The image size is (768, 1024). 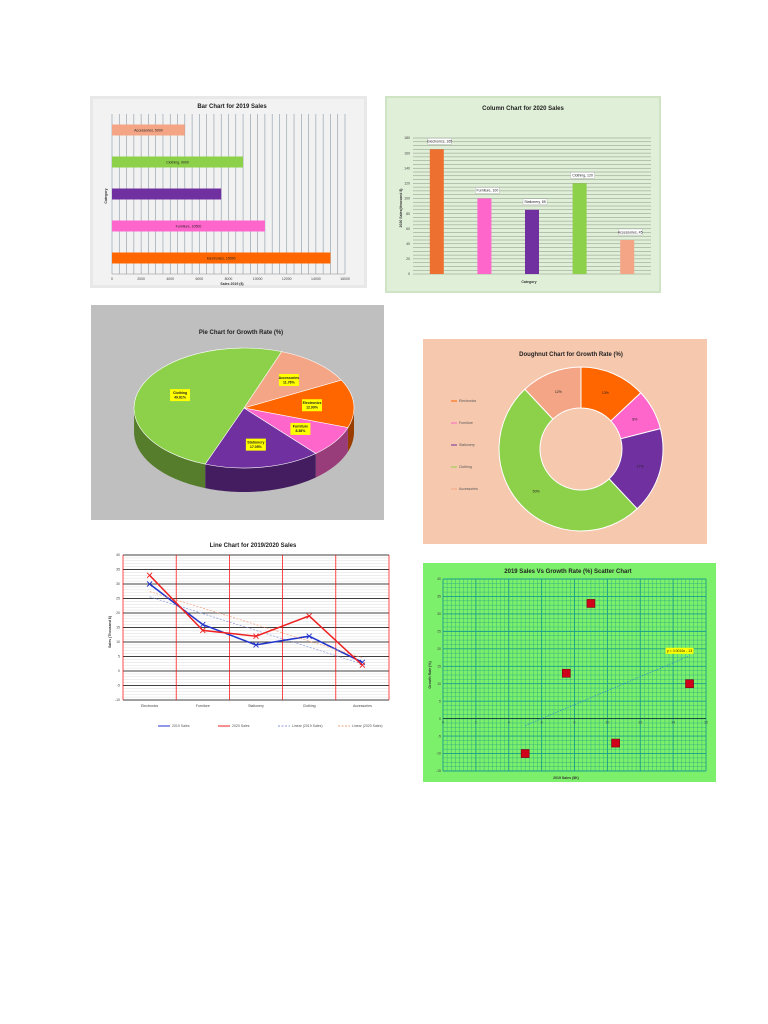 I want to click on column-y-tick: 20, so click(x=408, y=259).